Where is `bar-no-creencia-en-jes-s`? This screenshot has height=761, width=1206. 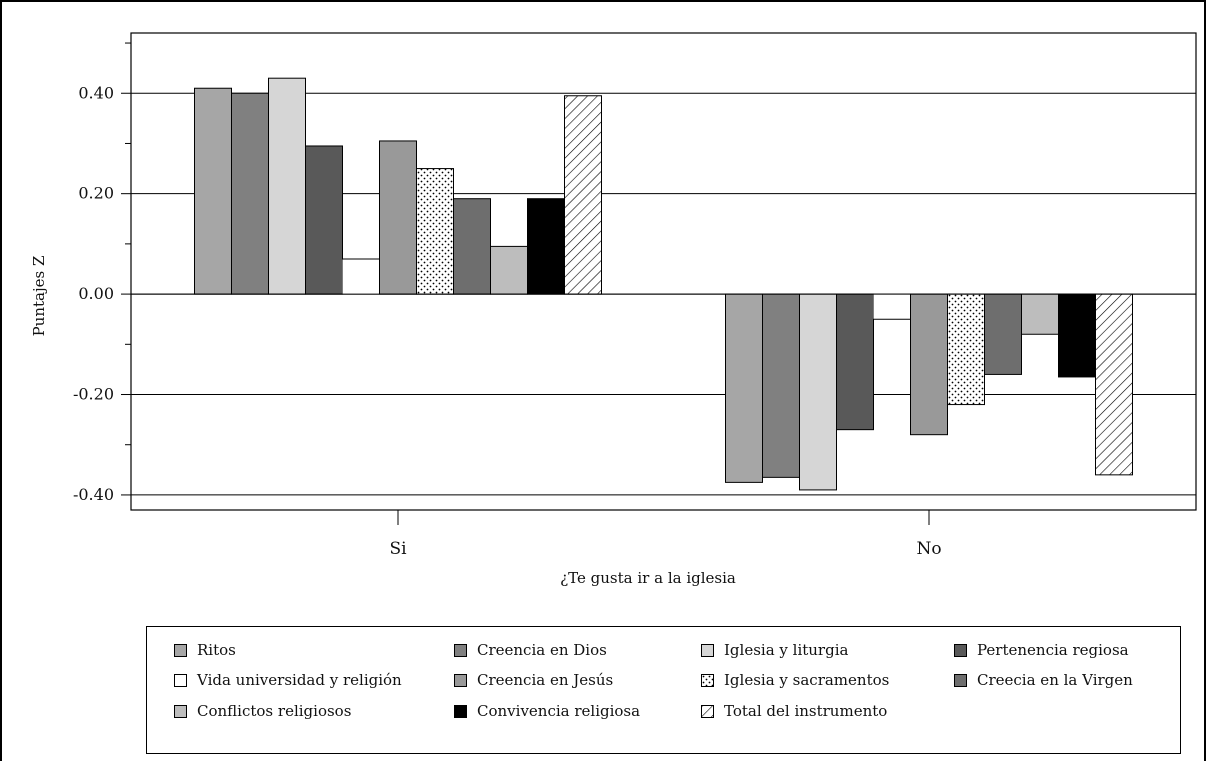 bar-no-creencia-en-jes-s is located at coordinates (929, 364).